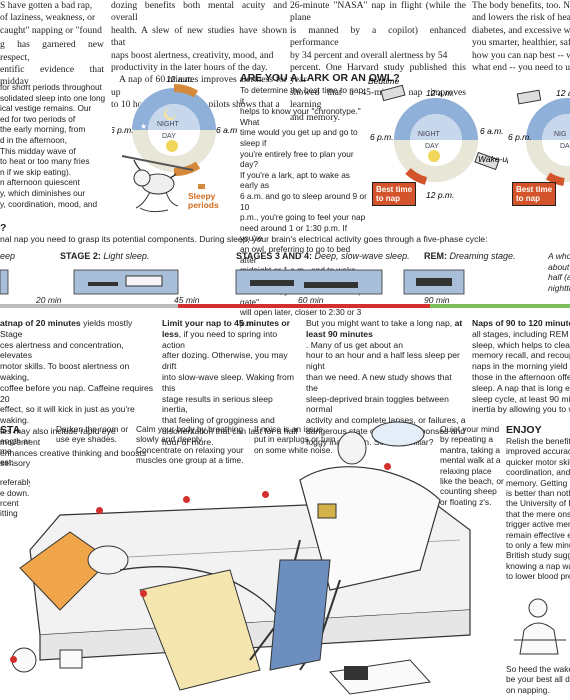 The height and width of the screenshot is (700, 570). What do you see at coordinates (521, 387) in the screenshot?
I see `text-line: sleep. A nap that is long enough` at bounding box center [521, 387].